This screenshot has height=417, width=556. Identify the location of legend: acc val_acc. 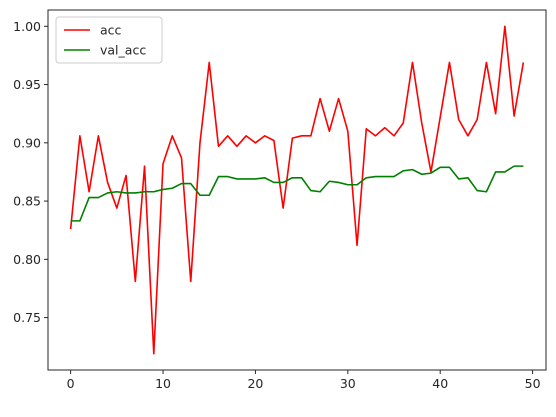
(109, 40).